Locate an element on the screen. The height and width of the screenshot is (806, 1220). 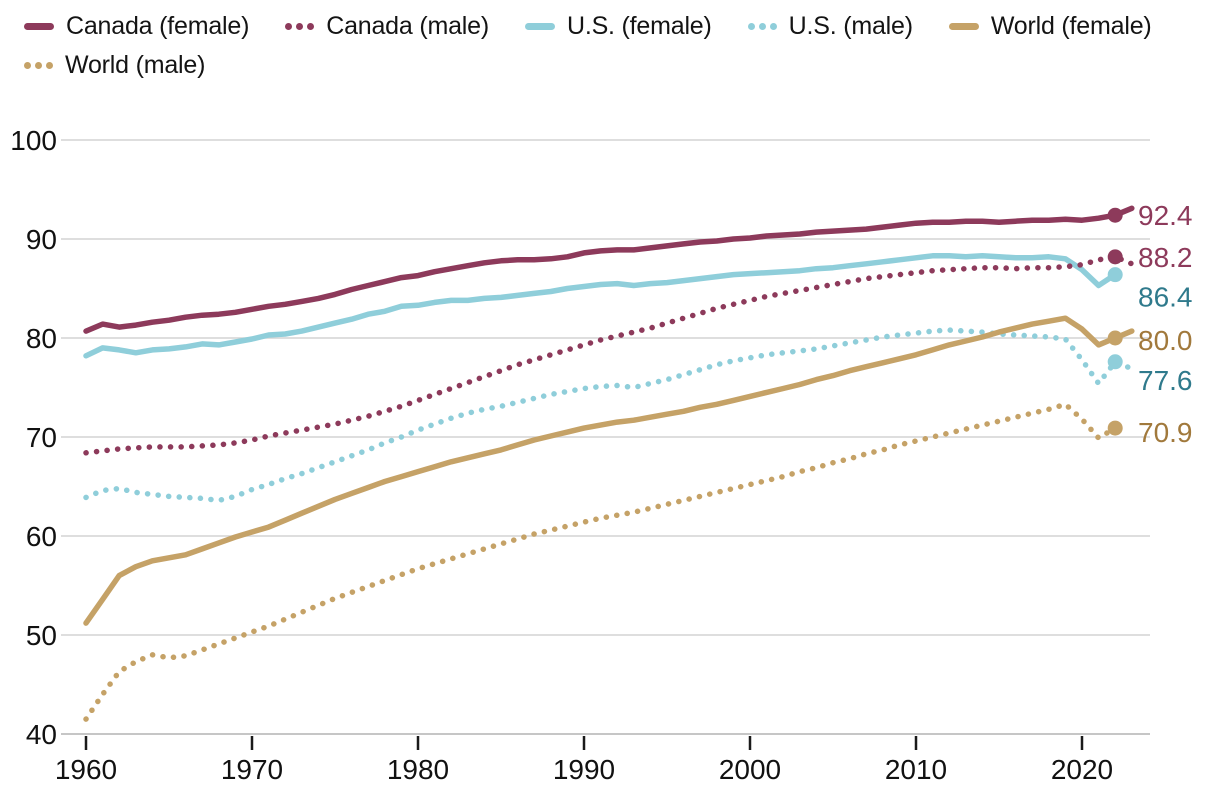
end-dot-world-female is located at coordinates (1115, 338).